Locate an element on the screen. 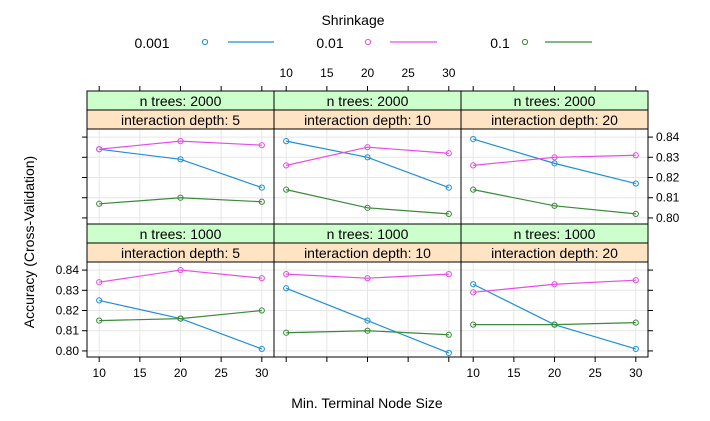 The width and height of the screenshot is (710, 421). y-tick-label: 0.80 is located at coordinates (668, 218).